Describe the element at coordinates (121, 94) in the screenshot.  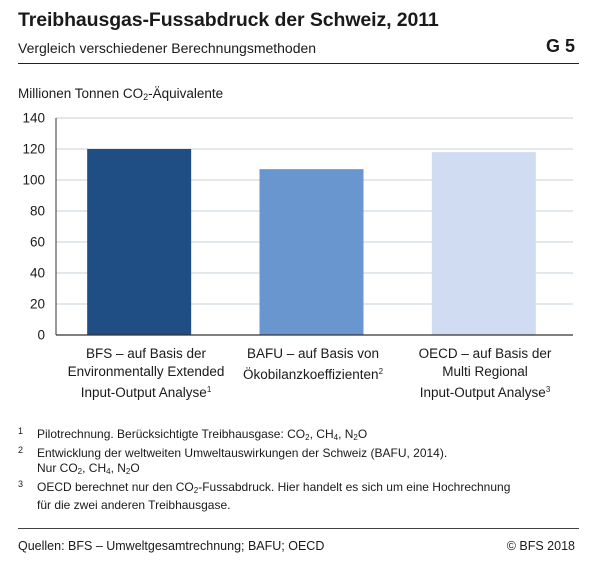
I see `y-axis-label: Millionen Tonnen CO2-Äquivalente` at that location.